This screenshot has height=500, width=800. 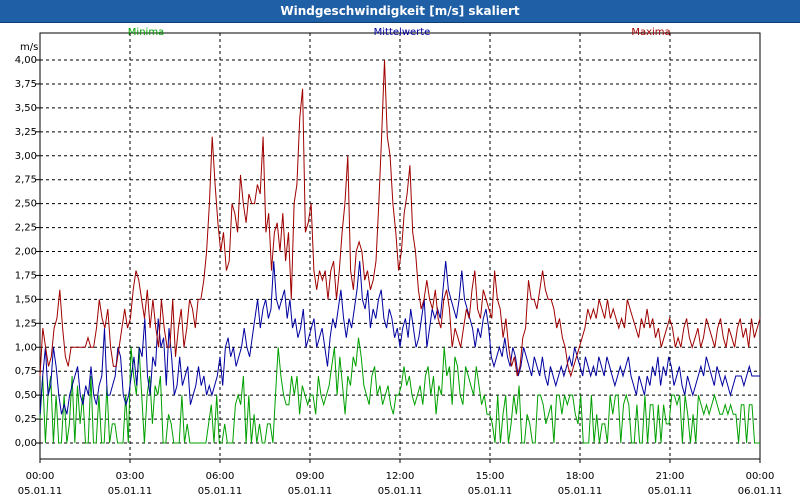 I want to click on x-tick-time: 06:00, so click(x=220, y=476).